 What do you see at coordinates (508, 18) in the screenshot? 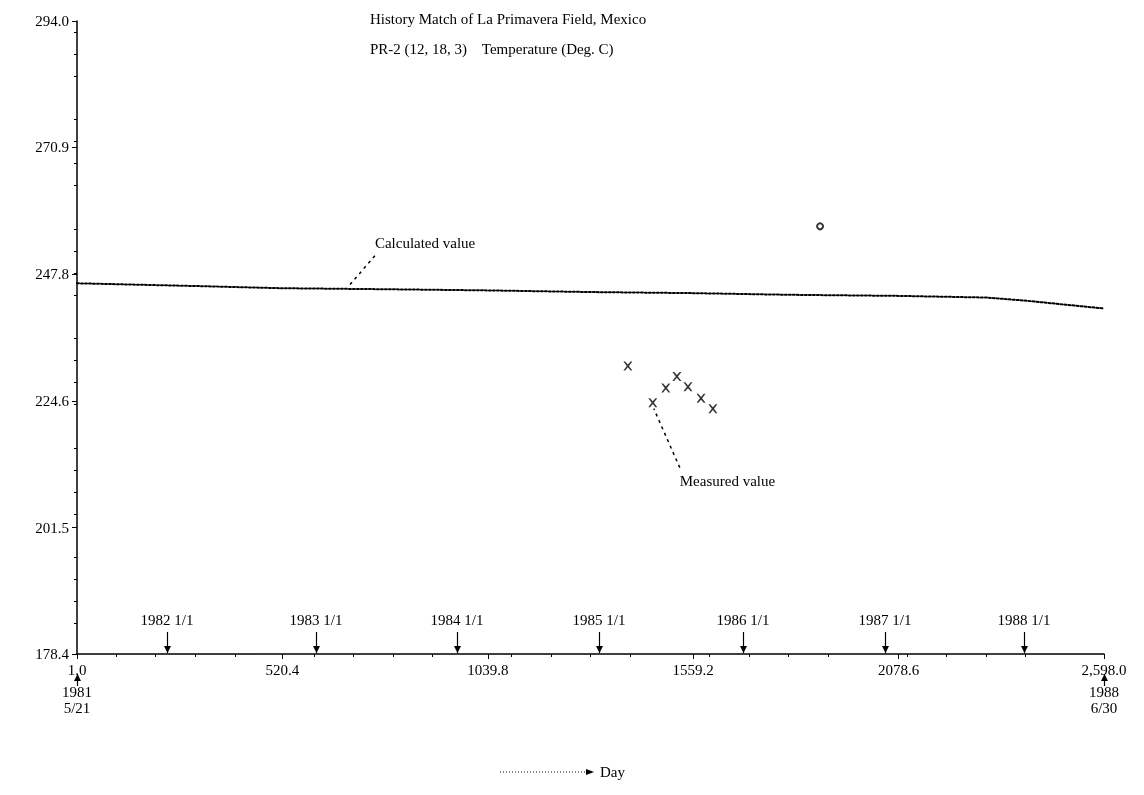
I see `chart-title: History Match of La Primavera Field, Mexico` at bounding box center [508, 18].